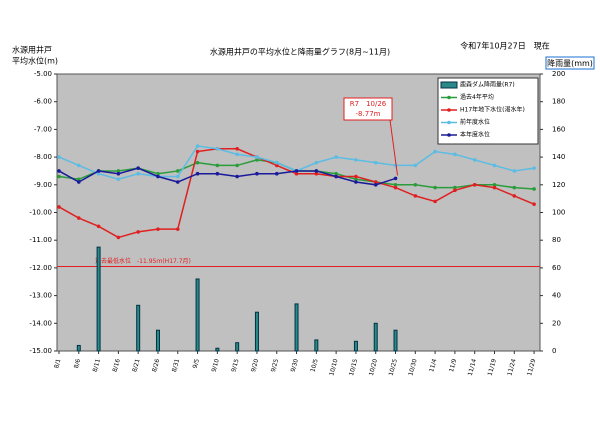 The height and width of the screenshot is (427, 600). Describe the element at coordinates (40, 323) in the screenshot. I see `y-tick-label: -14.00` at that location.